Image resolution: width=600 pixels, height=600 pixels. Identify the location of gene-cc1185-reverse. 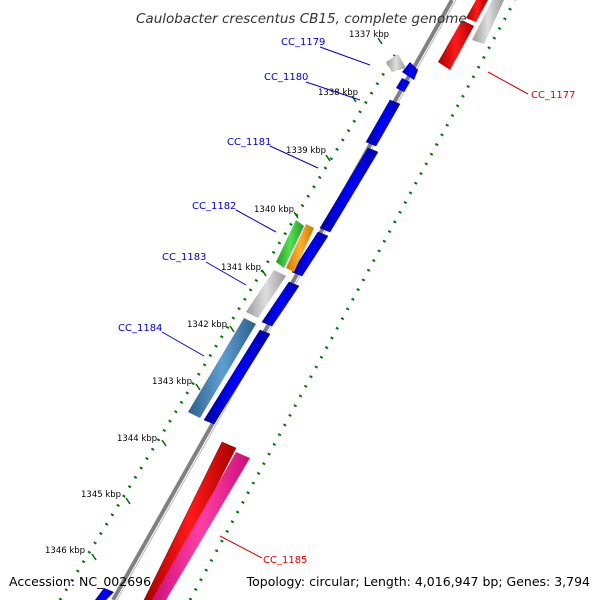
(190, 520).